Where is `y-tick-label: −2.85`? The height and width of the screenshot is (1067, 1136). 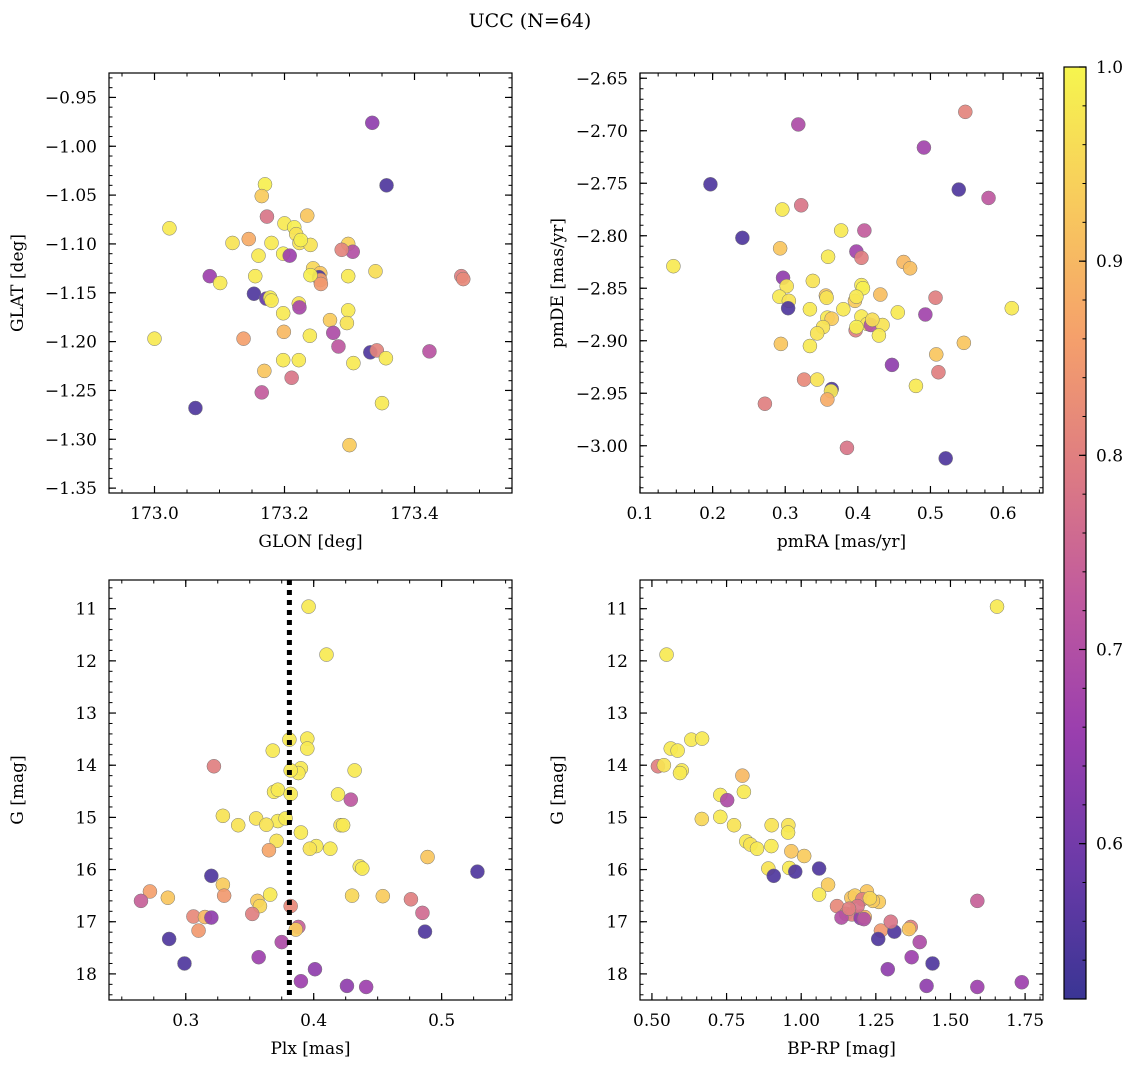
y-tick-label: −2.85 is located at coordinates (602, 289).